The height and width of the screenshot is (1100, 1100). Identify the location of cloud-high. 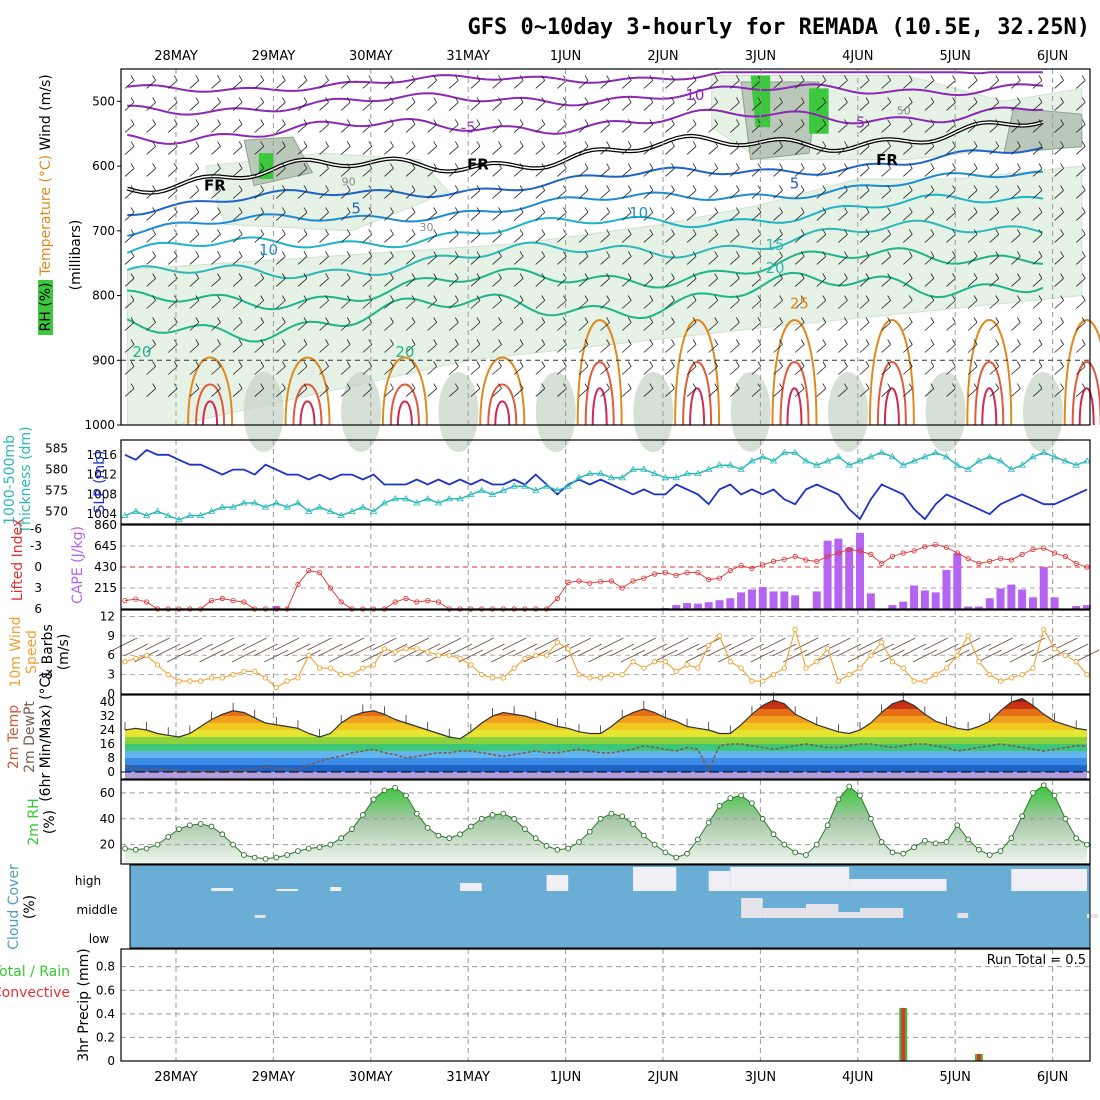
(222, 889).